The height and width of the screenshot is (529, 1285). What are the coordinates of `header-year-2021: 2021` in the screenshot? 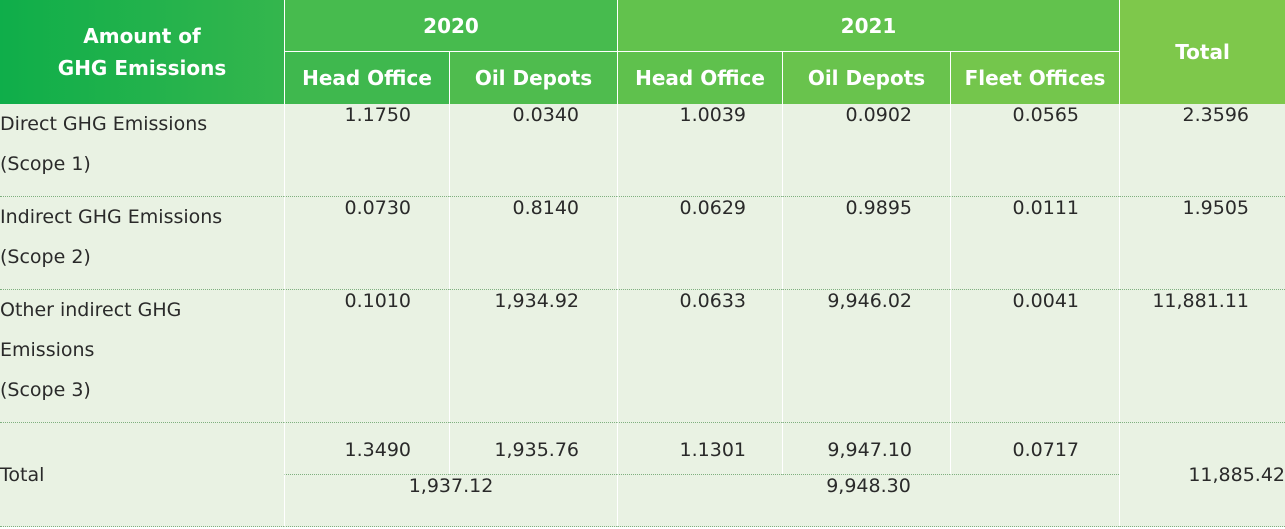 It's located at (868, 26).